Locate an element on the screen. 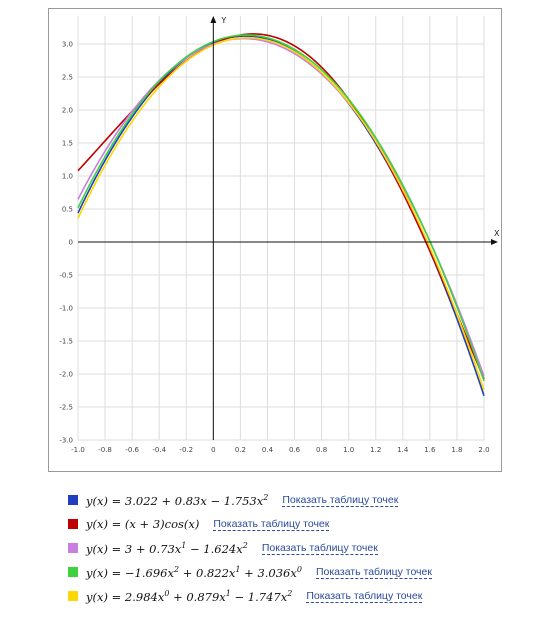  x-tick-label: 2.0 is located at coordinates (483, 450).